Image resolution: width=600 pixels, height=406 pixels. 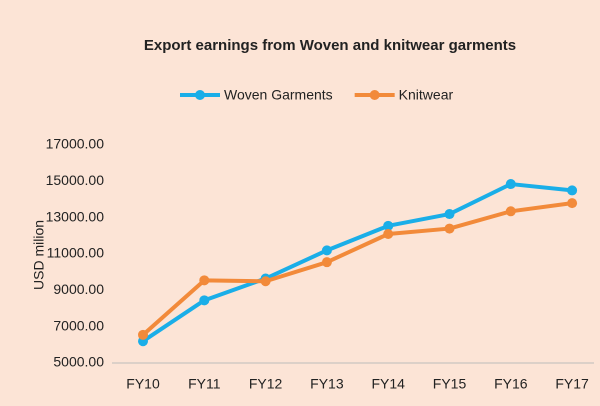 I want to click on x-tick-label: FY10, so click(x=143, y=384).